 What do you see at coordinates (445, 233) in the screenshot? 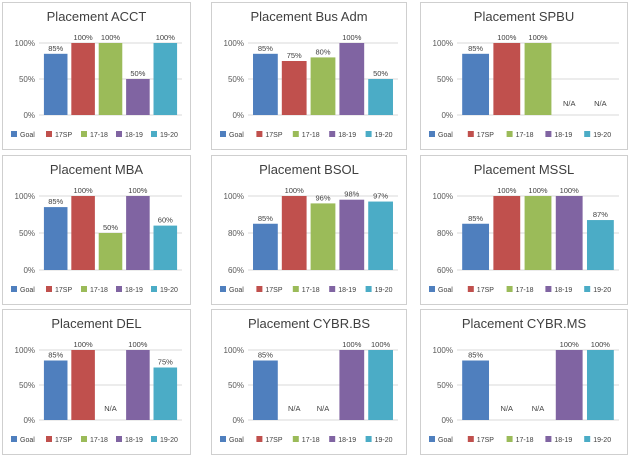
I see `y-tick-label: 80%` at bounding box center [445, 233].